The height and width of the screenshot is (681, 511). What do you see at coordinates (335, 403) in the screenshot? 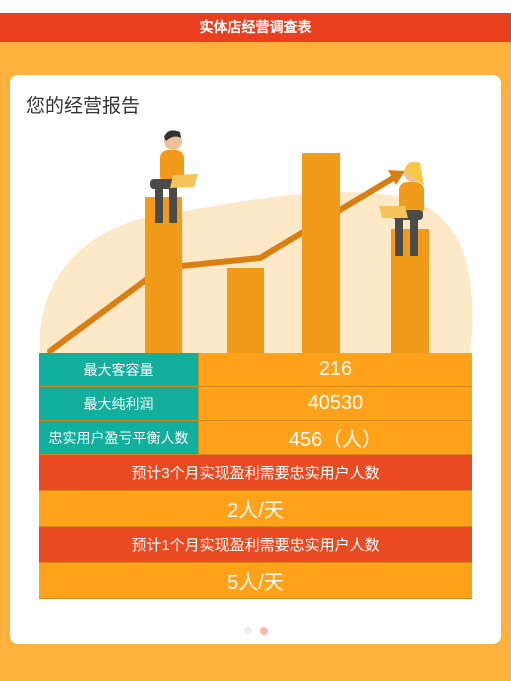
I see `metric-value: 40530` at bounding box center [335, 403].